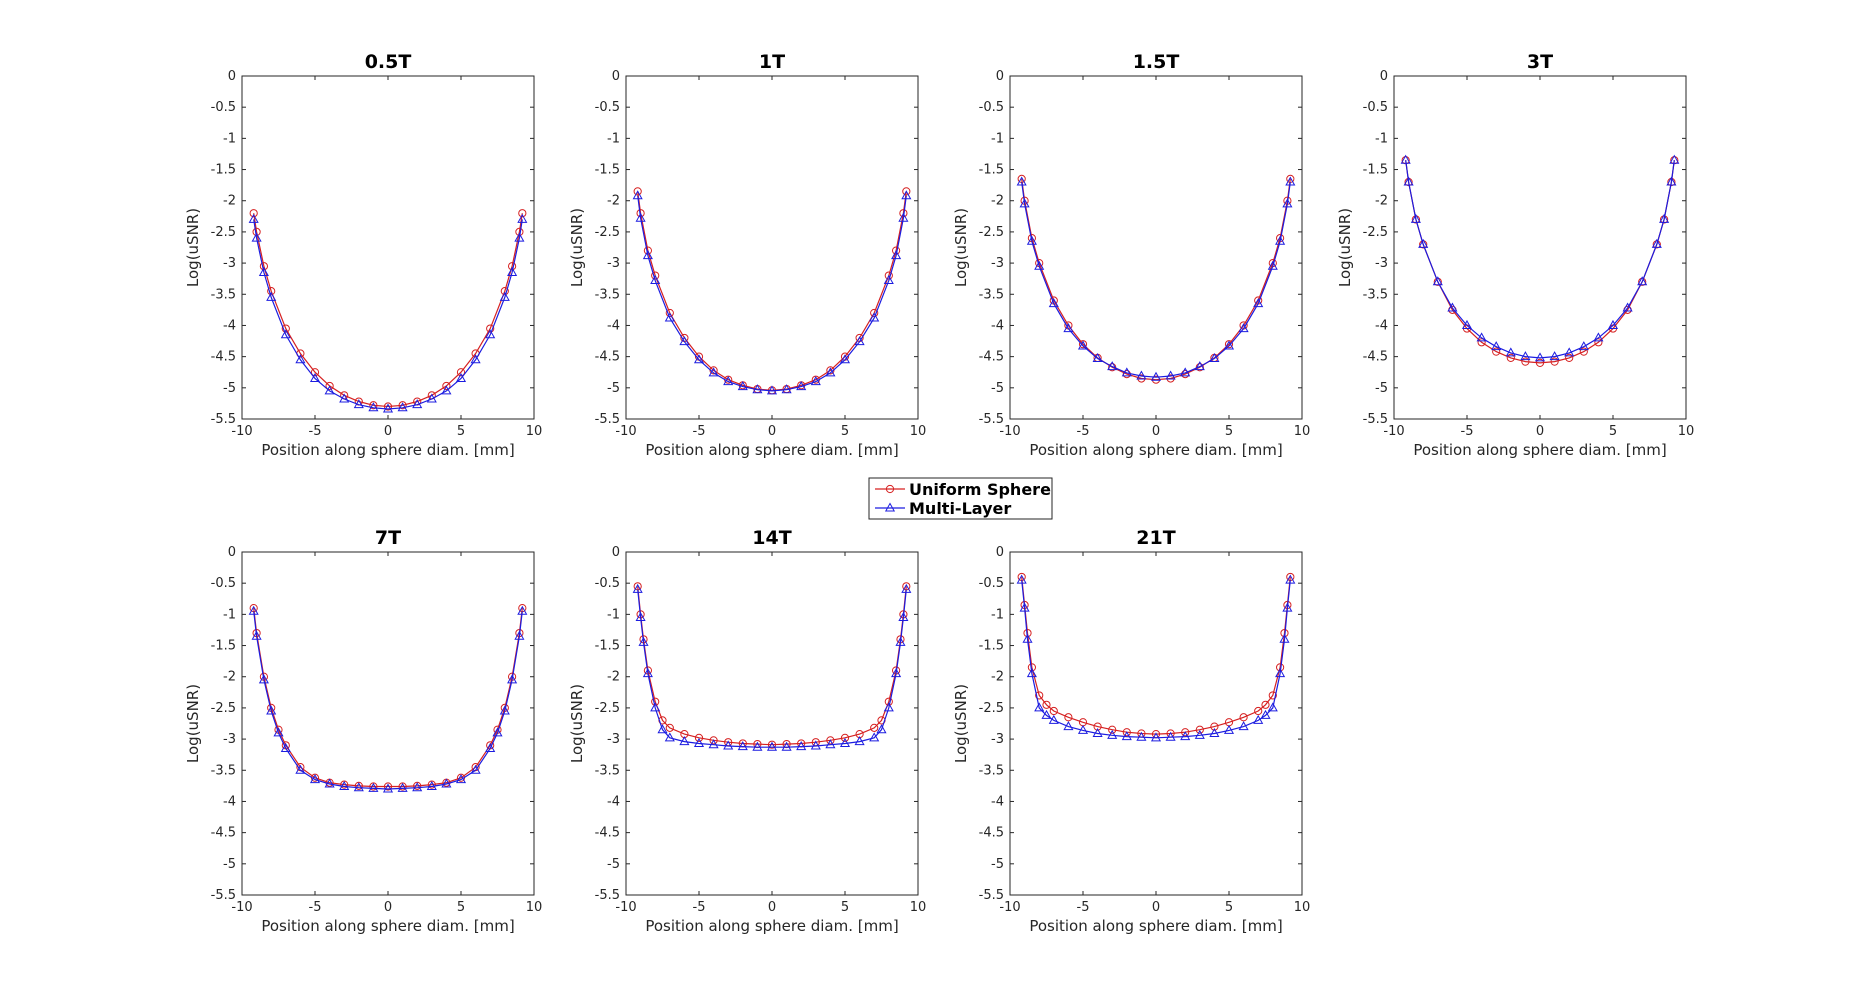 The height and width of the screenshot is (1001, 1855). Describe the element at coordinates (991, 294) in the screenshot. I see `y-tick-label-1p5t: -3.5` at that location.